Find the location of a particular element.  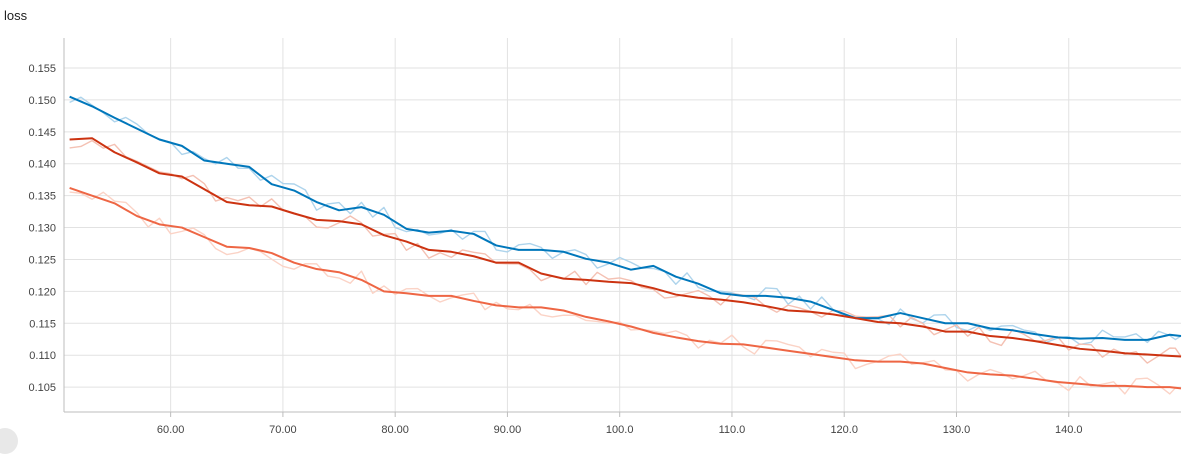

x-tick-label: 80.00 is located at coordinates (395, 430).